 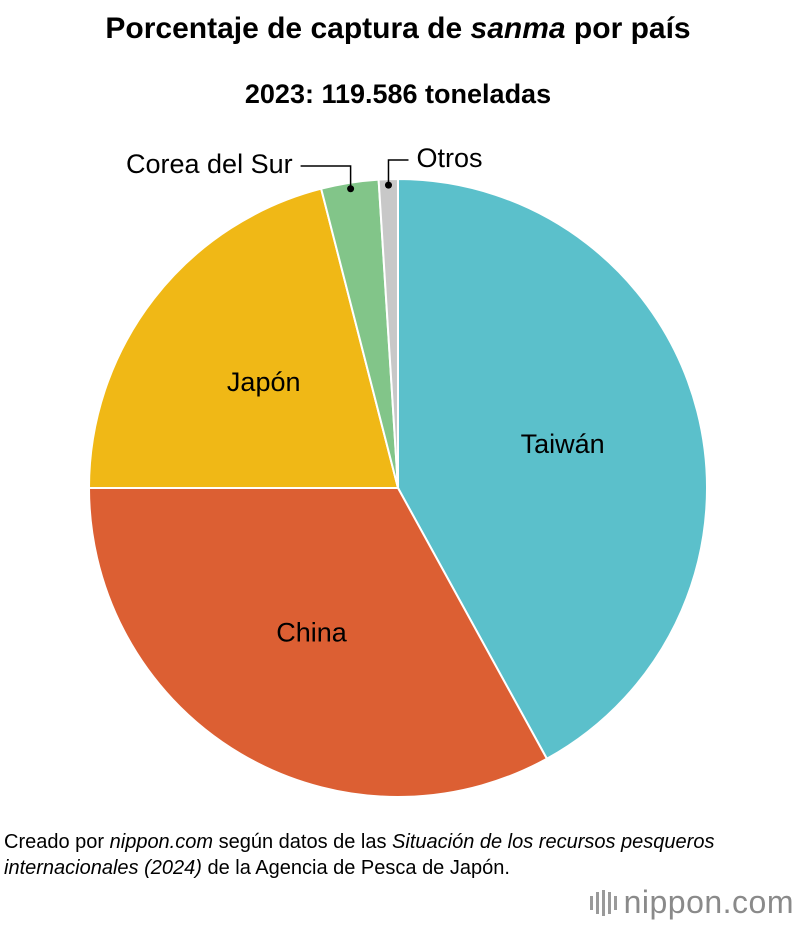 What do you see at coordinates (243, 338) in the screenshot?
I see `pie-slice` at bounding box center [243, 338].